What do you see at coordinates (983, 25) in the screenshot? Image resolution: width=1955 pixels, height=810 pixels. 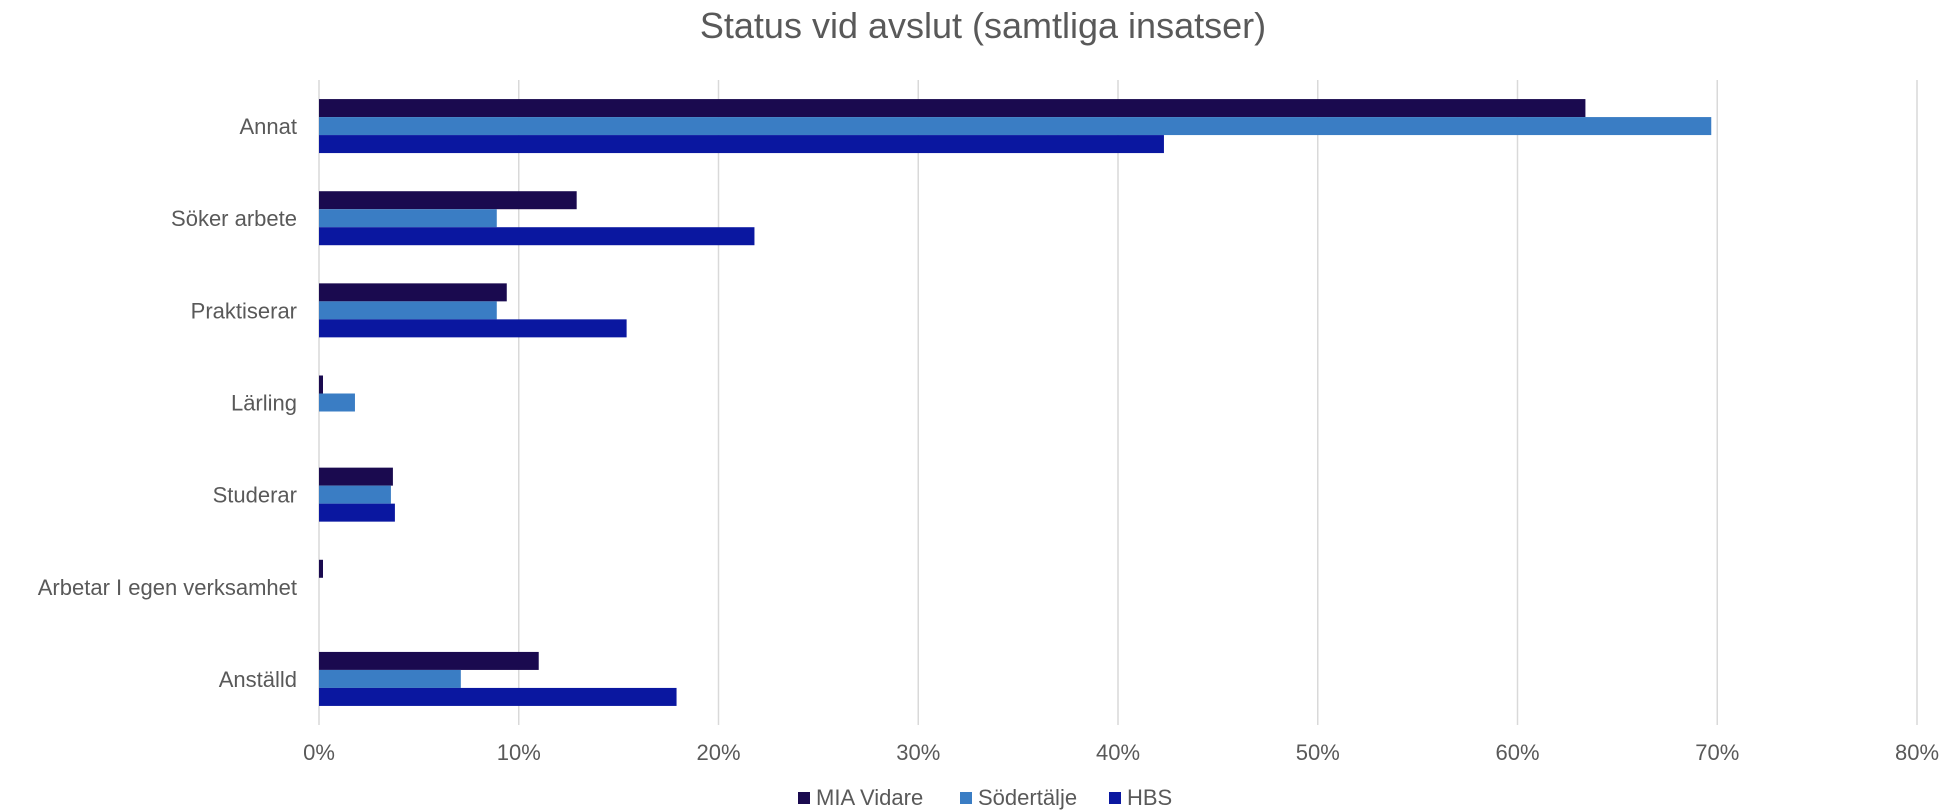 I see `chart-title: Status vid avslut (samtliga insatser)` at bounding box center [983, 25].